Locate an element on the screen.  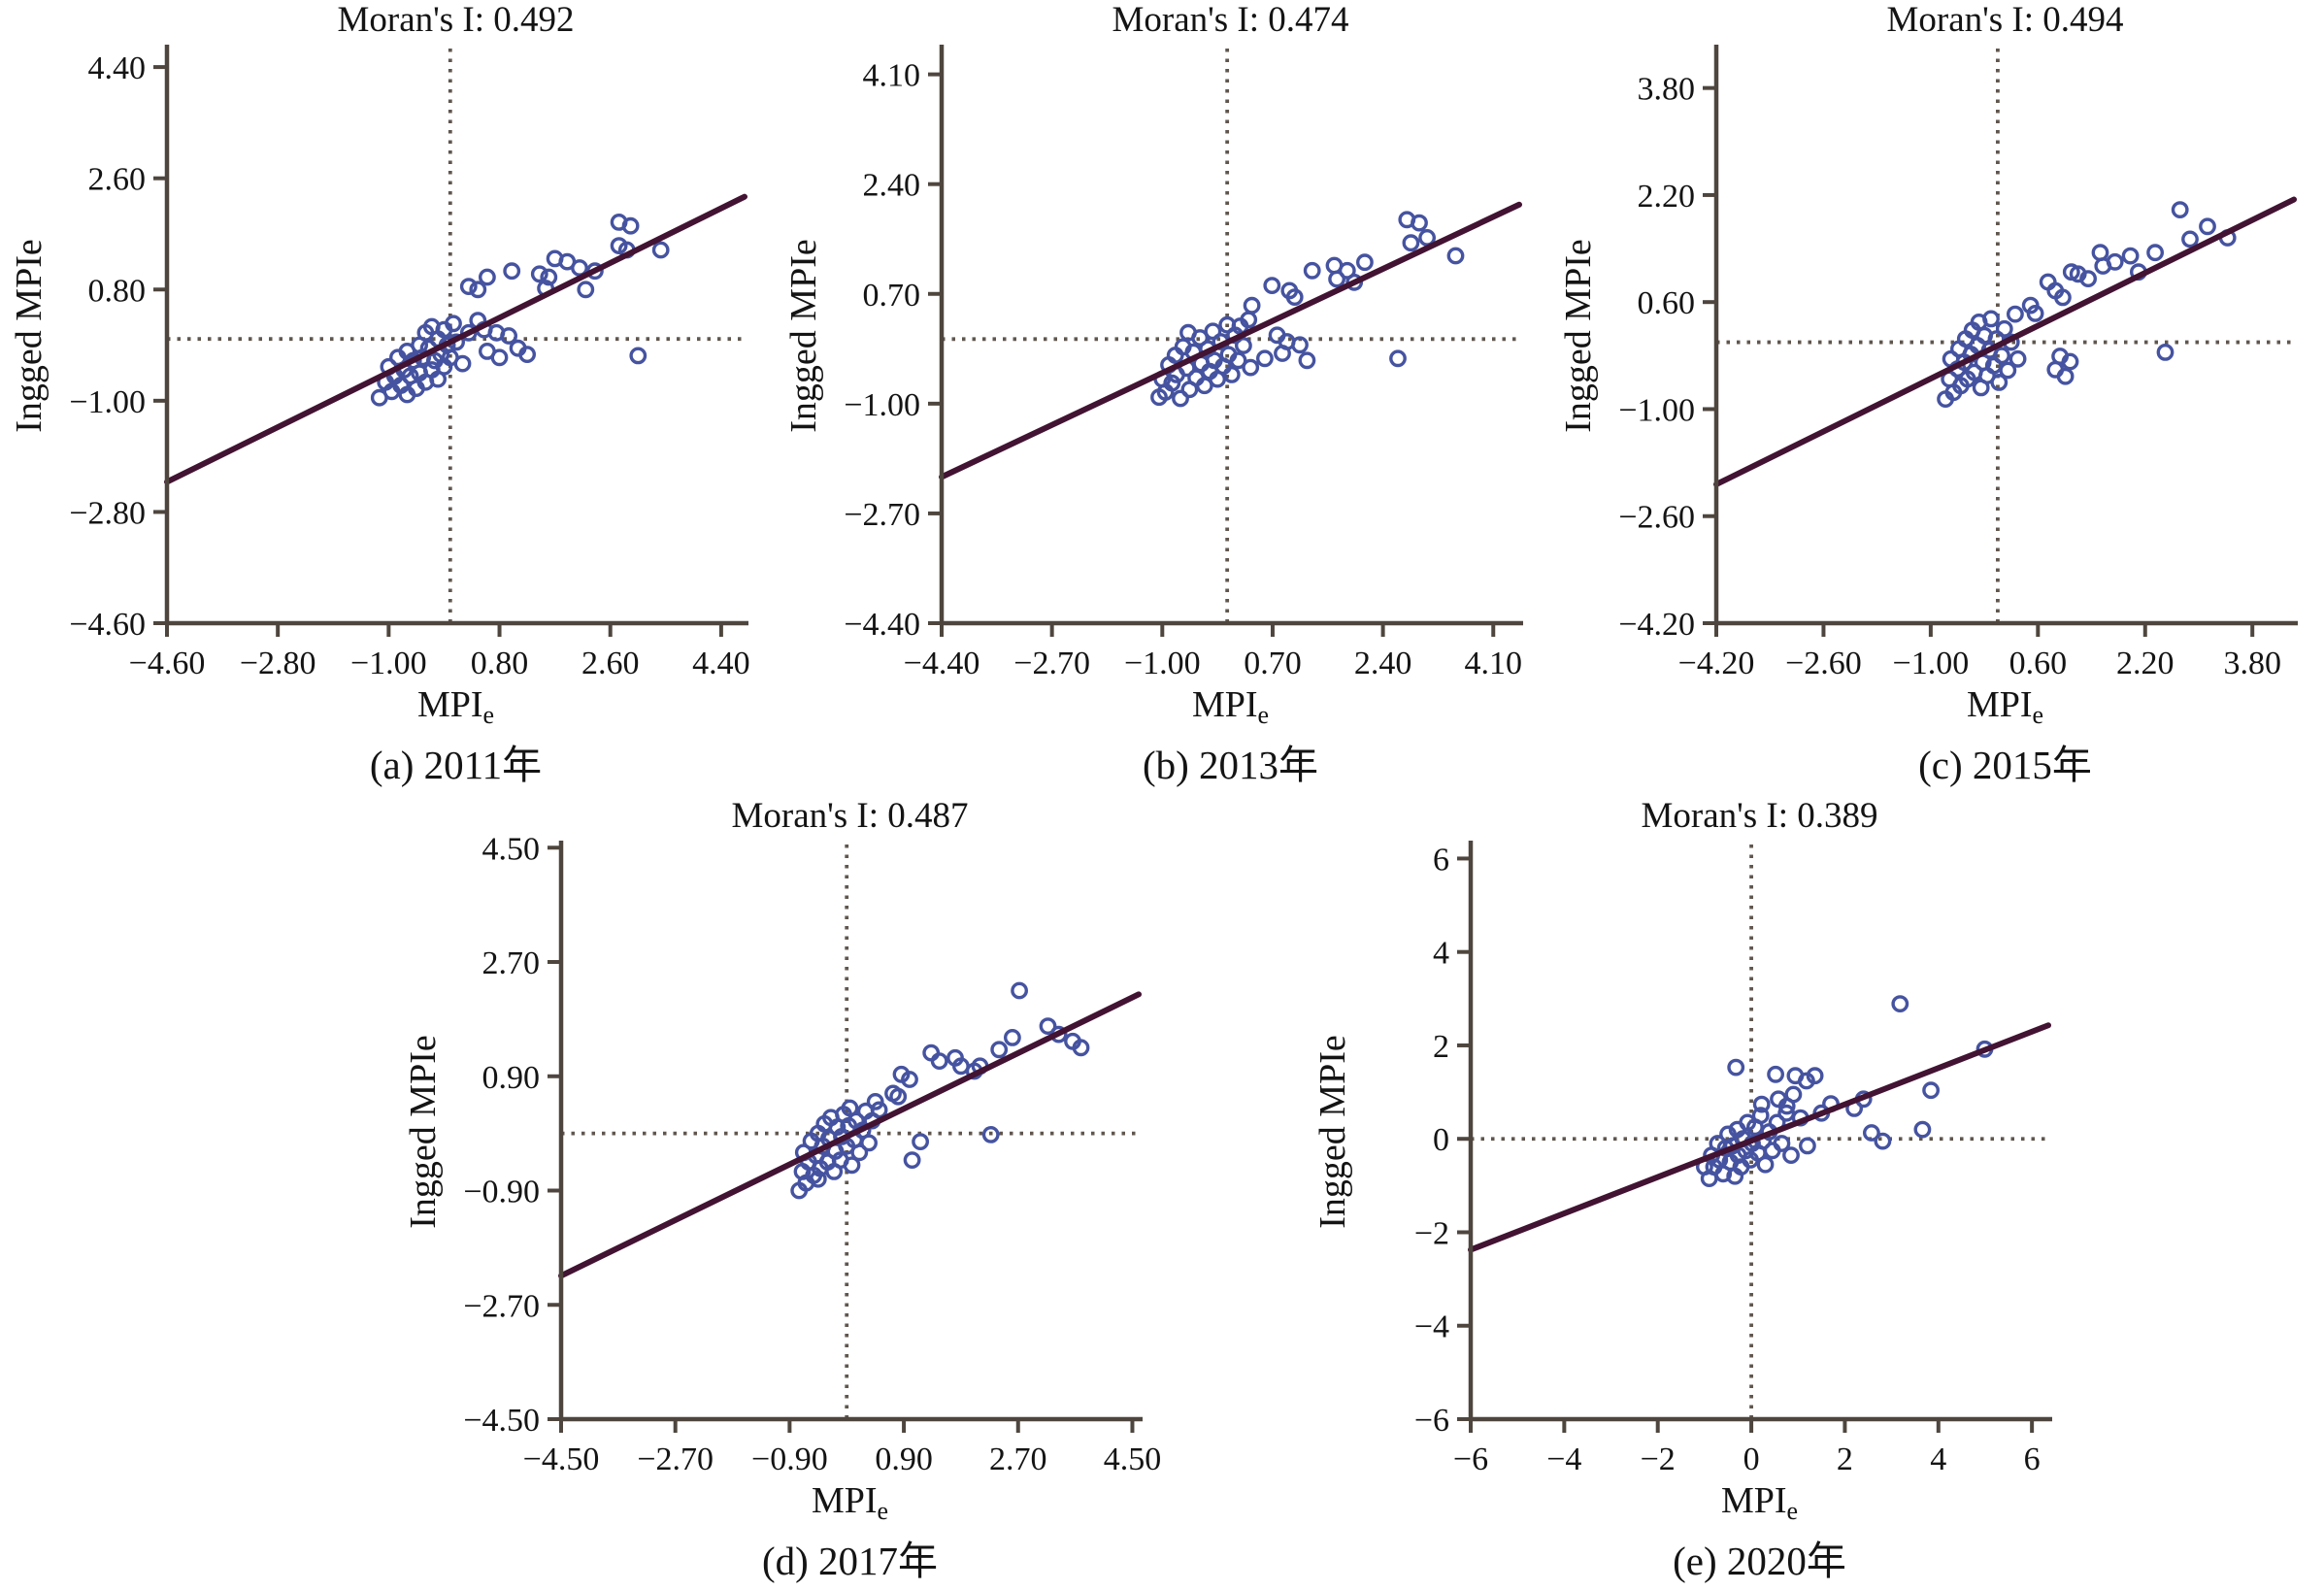
x-tick-label: 2.40 is located at coordinates (1383, 663).